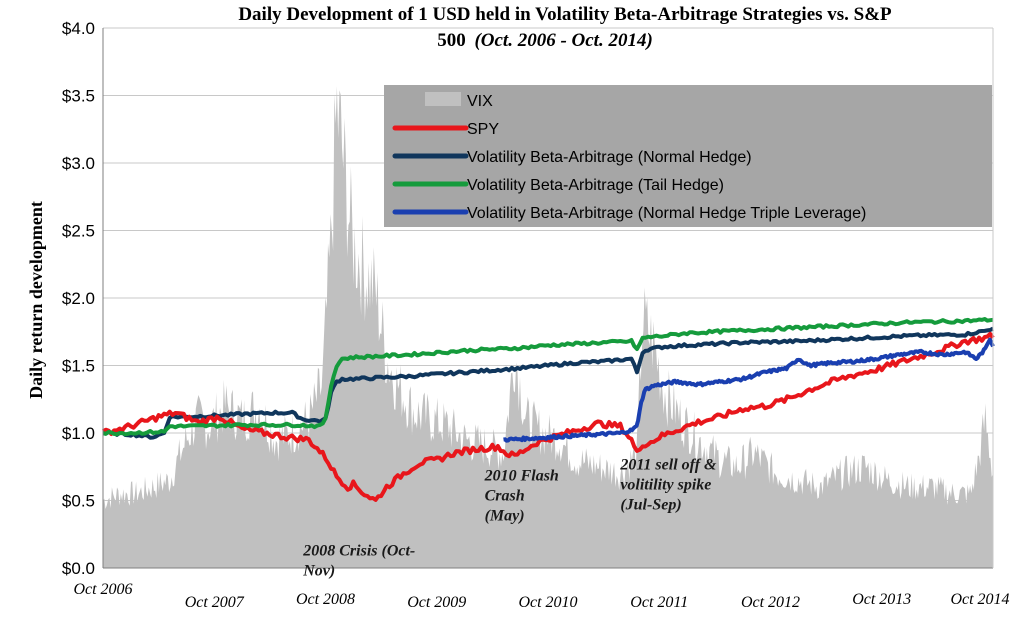 This screenshot has height=618, width=1024. I want to click on annotation-line: volitility spike, so click(665, 484).